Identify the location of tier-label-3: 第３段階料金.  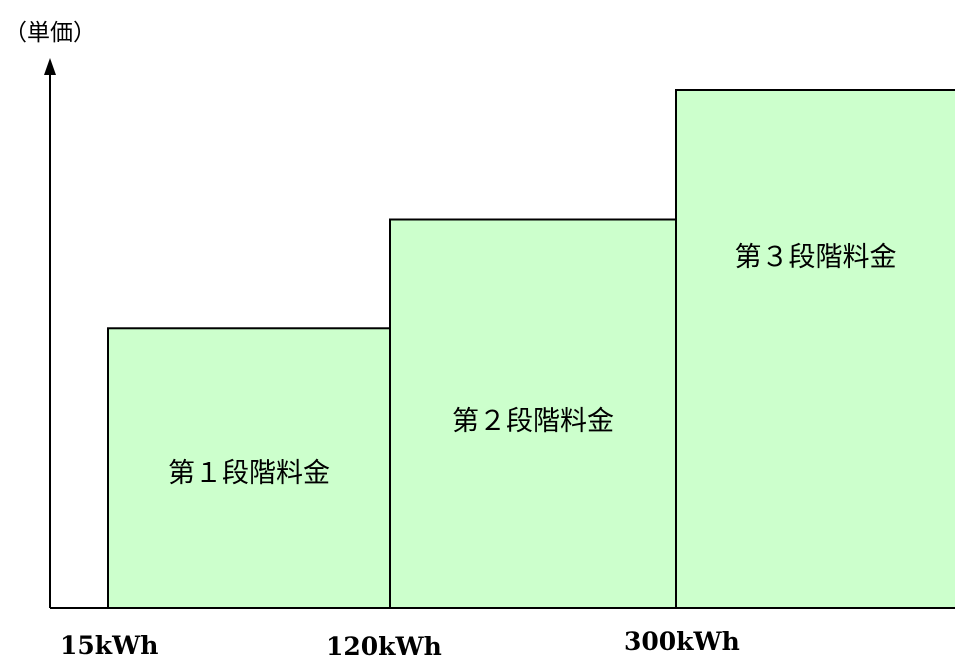
(816, 257).